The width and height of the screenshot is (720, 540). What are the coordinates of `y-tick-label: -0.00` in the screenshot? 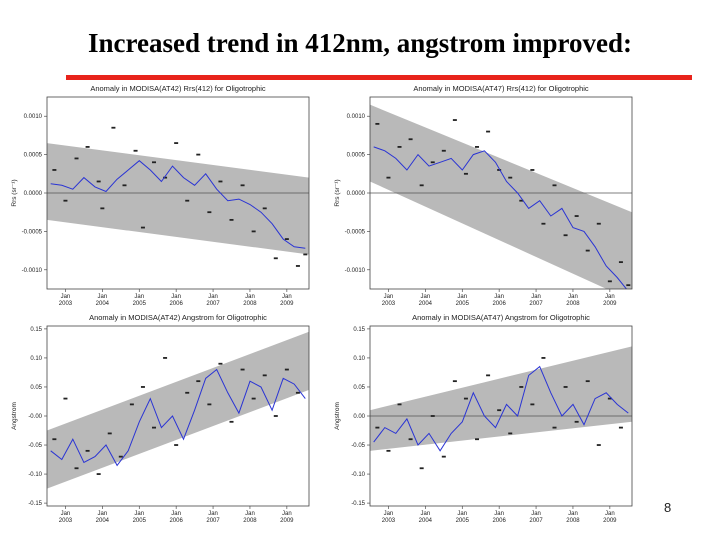 It's located at (35, 417).